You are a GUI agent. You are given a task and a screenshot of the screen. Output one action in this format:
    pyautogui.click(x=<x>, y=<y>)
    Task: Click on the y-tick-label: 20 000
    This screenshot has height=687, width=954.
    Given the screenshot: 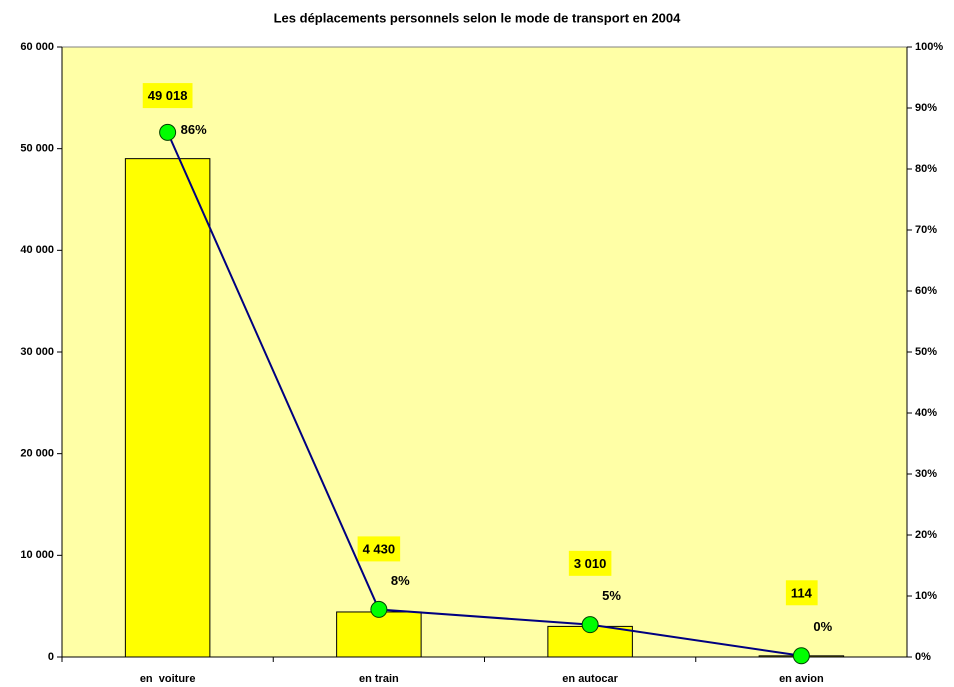 What is the action you would take?
    pyautogui.click(x=37, y=454)
    